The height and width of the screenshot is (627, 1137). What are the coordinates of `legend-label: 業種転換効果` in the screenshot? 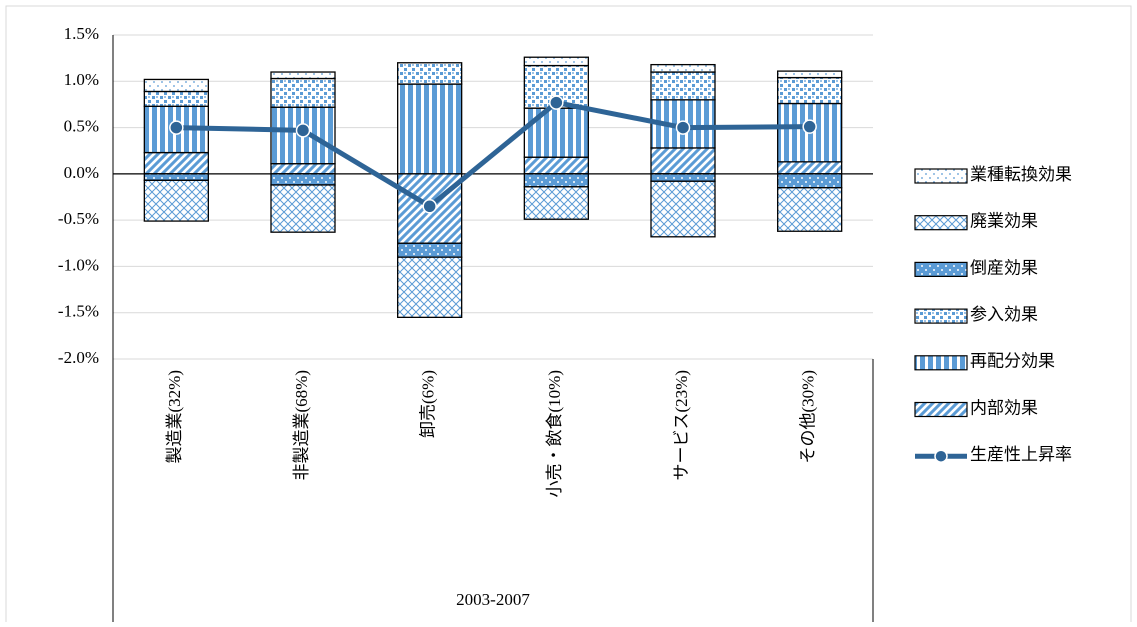 It's located at (1021, 174).